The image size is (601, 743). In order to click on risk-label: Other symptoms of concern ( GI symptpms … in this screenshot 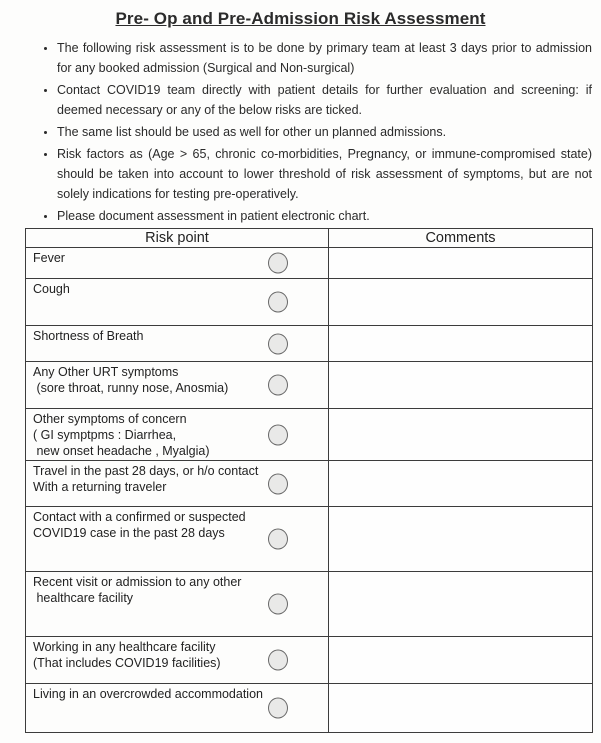, I will do `click(121, 435)`.